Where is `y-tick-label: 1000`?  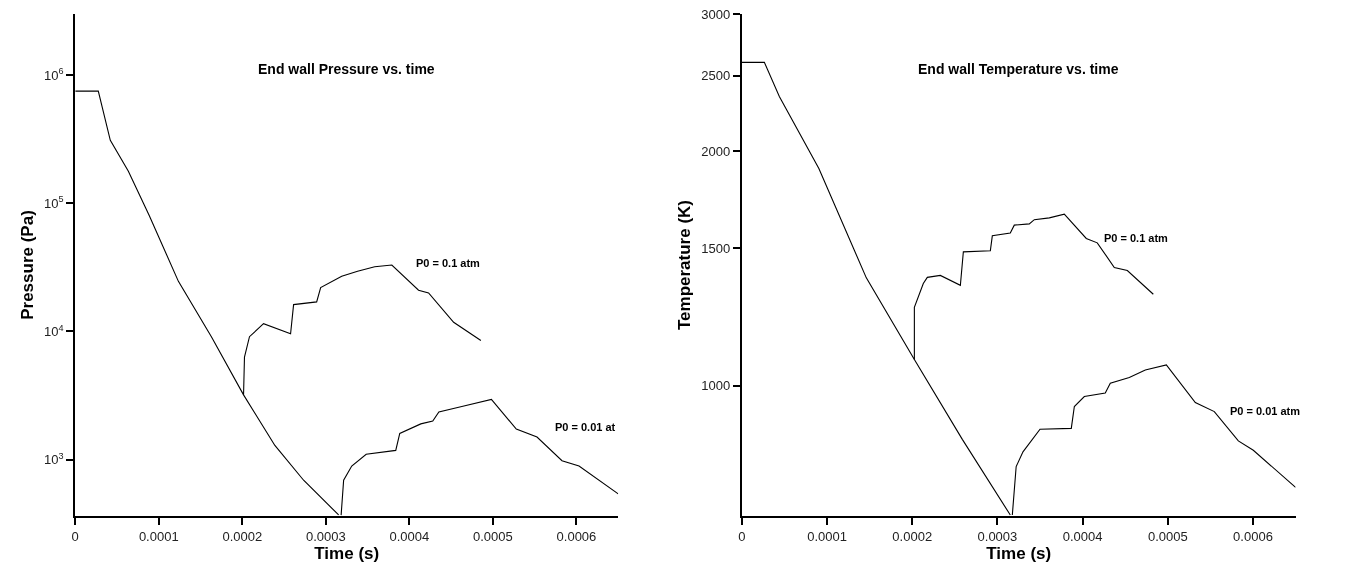 y-tick-label: 1000 is located at coordinates (716, 386).